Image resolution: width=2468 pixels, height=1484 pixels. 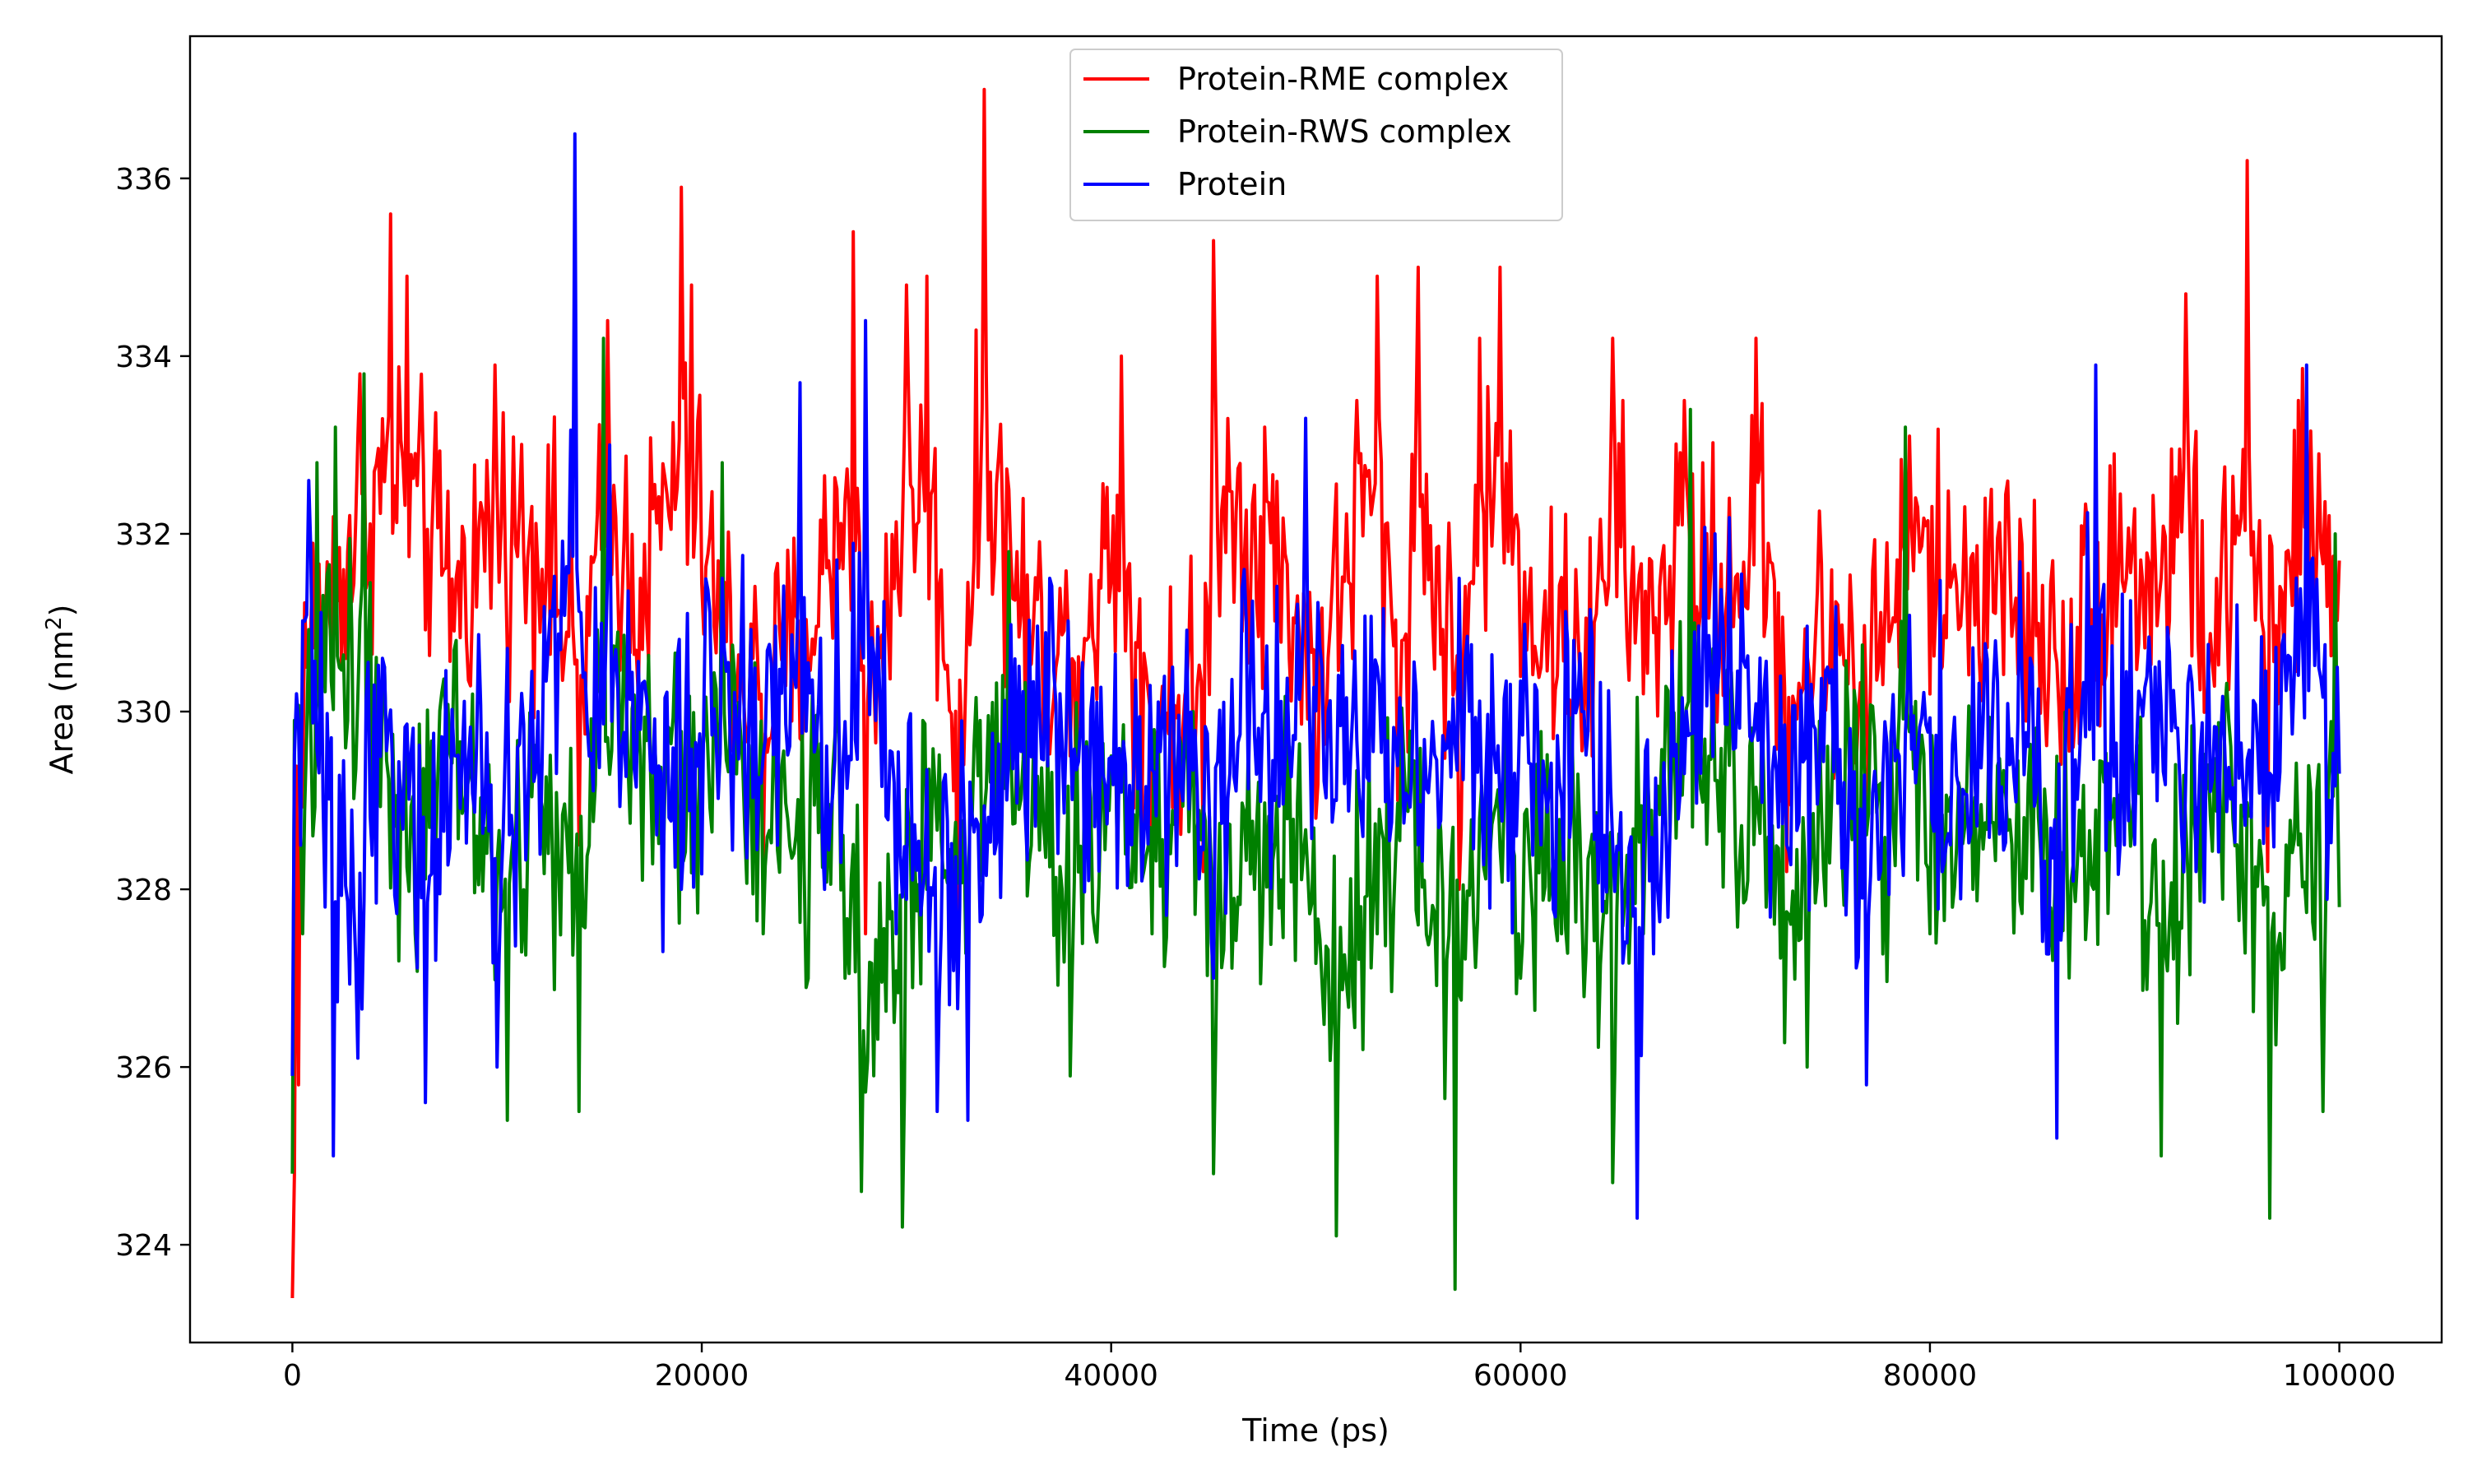 I want to click on legend-item: Protein-RME complex, so click(x=1296, y=79).